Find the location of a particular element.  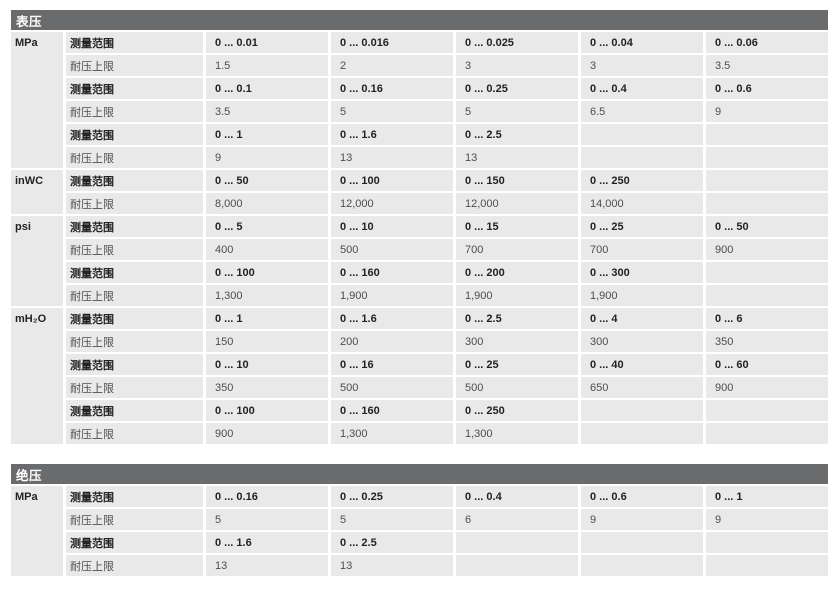

table-row: 耐压上限 9 13 13 is located at coordinates (419, 157).